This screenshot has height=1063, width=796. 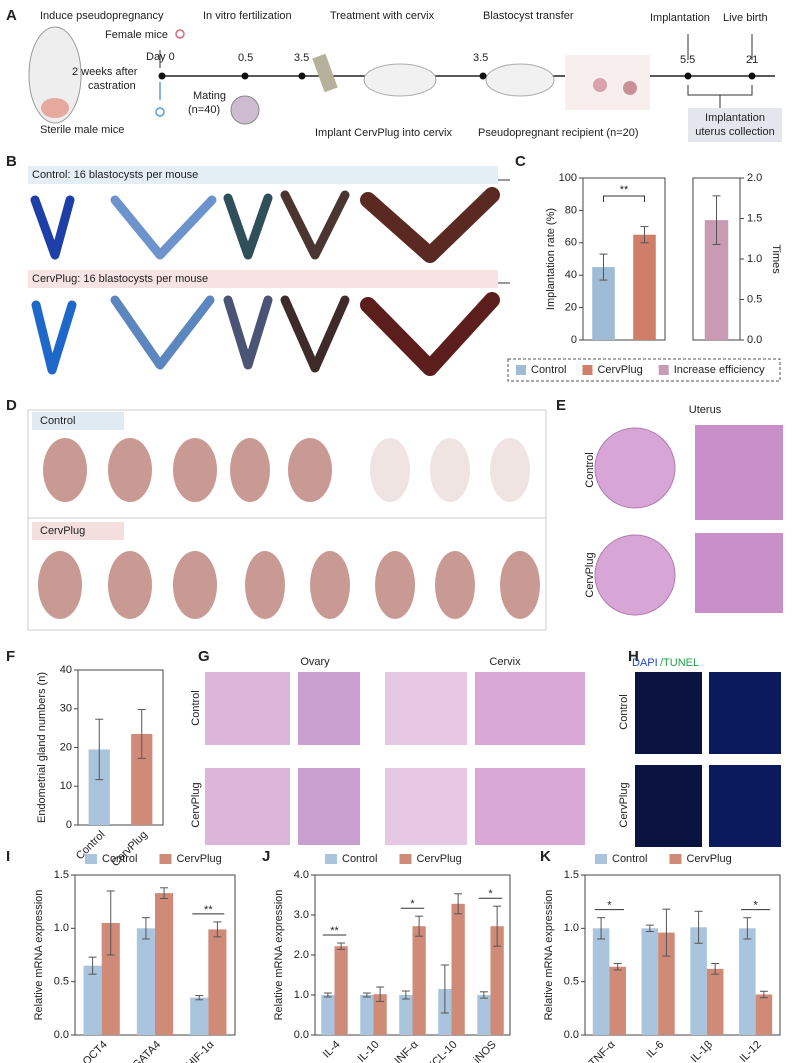 What do you see at coordinates (160, 112) in the screenshot?
I see `male-symbol` at bounding box center [160, 112].